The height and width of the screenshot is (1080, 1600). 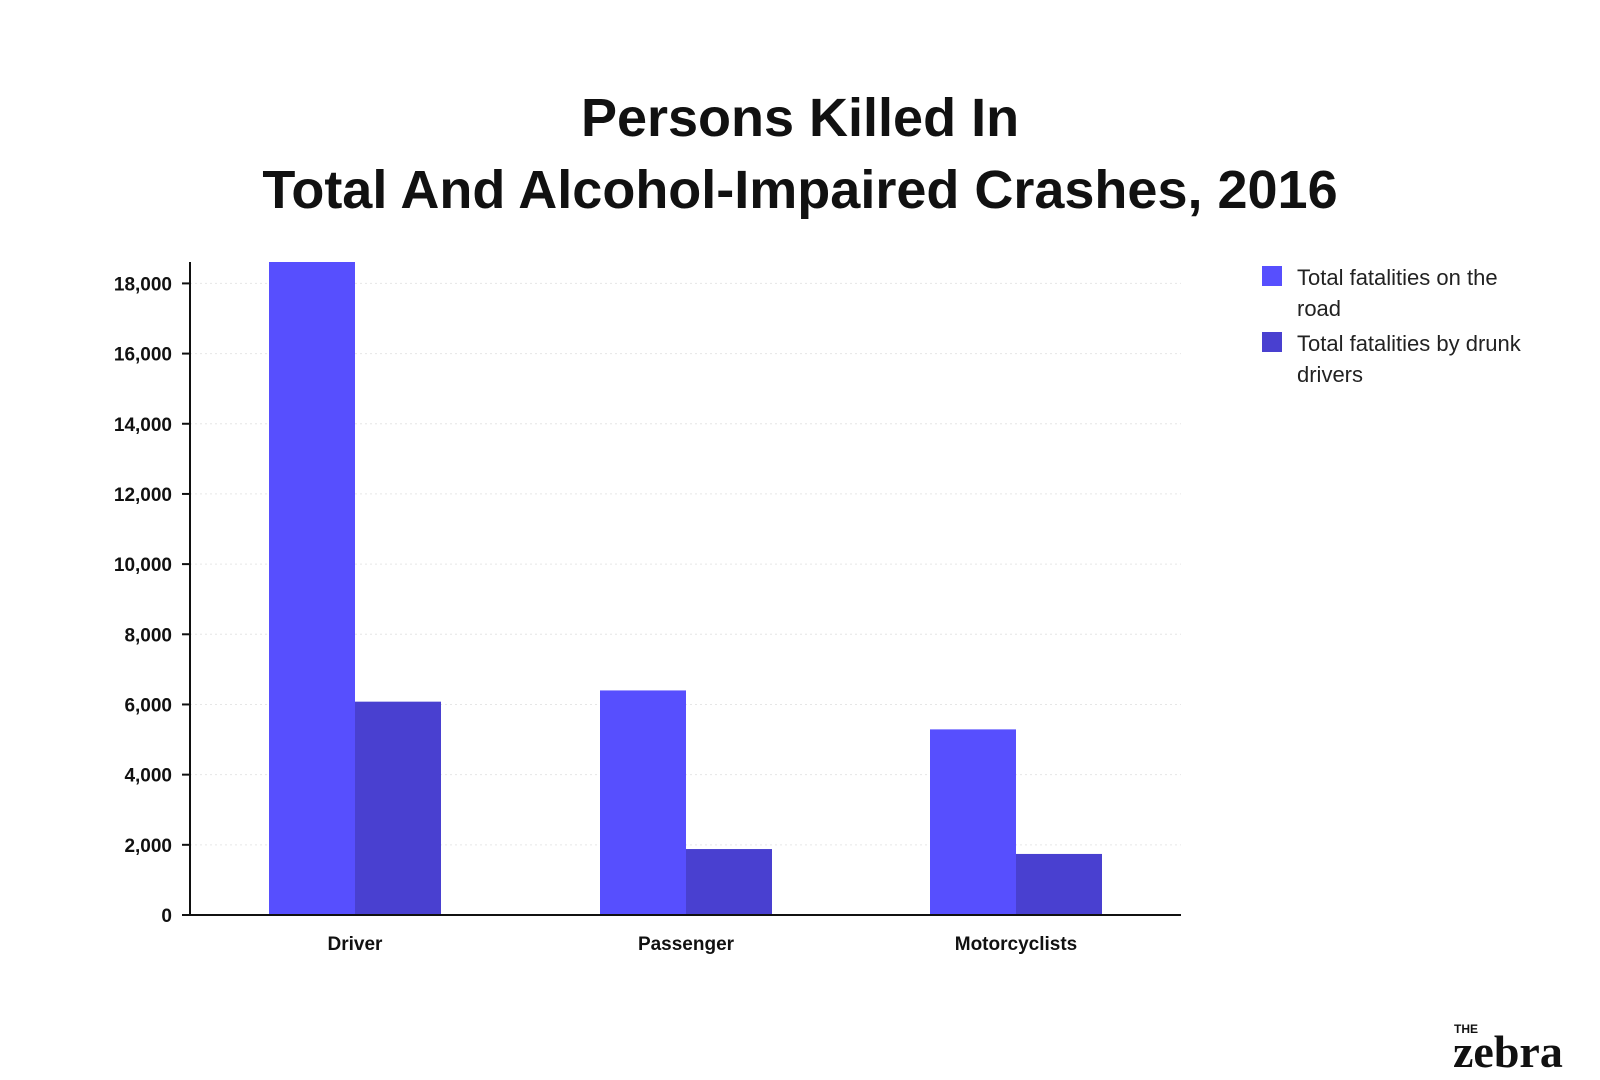 I want to click on legend-item-total: Total fatalities on the road, so click(x=1392, y=293).